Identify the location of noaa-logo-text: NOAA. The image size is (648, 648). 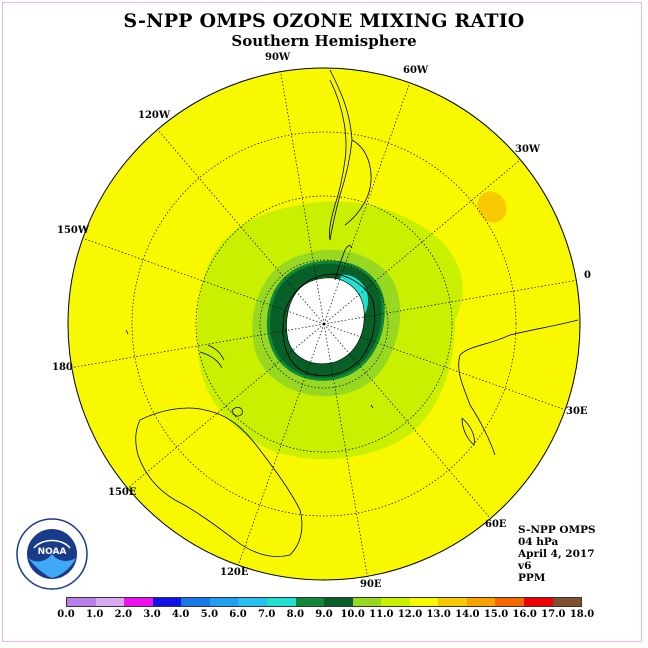
(52, 552).